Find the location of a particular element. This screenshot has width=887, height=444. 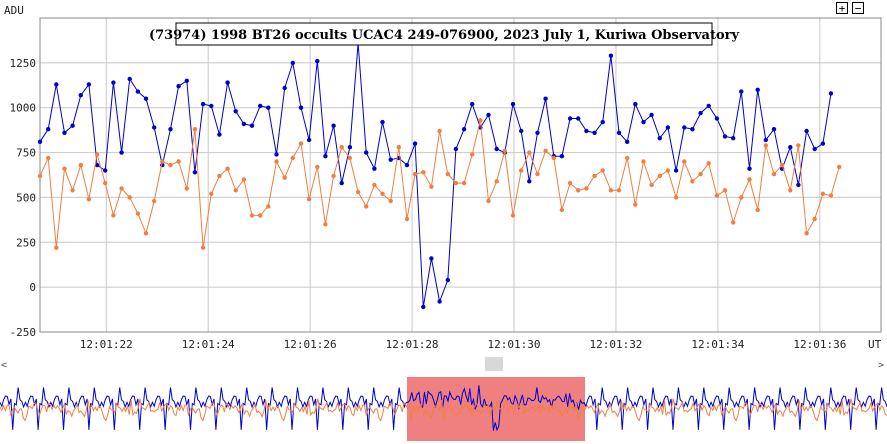

zoom-in-button: + is located at coordinates (842, 8).